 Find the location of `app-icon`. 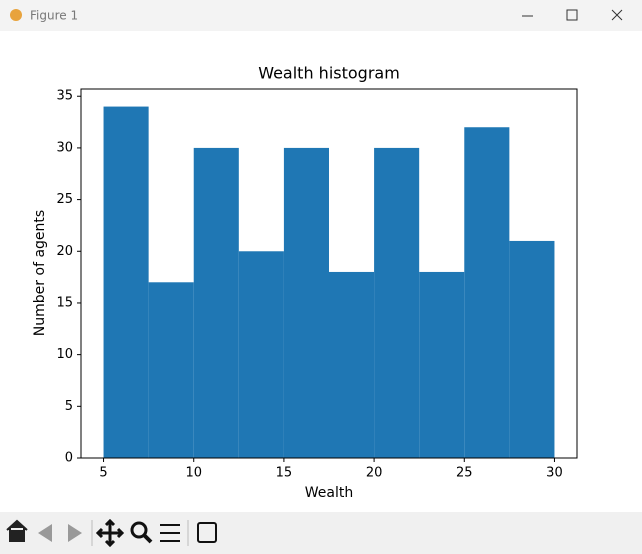

app-icon is located at coordinates (16, 15).